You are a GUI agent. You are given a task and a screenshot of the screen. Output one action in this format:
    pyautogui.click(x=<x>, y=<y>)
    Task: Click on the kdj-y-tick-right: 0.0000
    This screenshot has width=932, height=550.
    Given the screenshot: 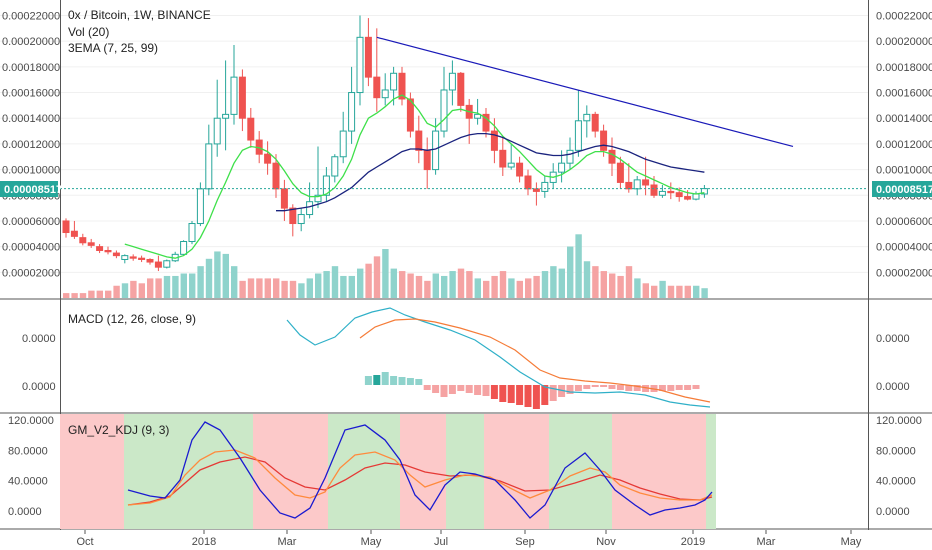 What is the action you would take?
    pyautogui.click(x=893, y=512)
    